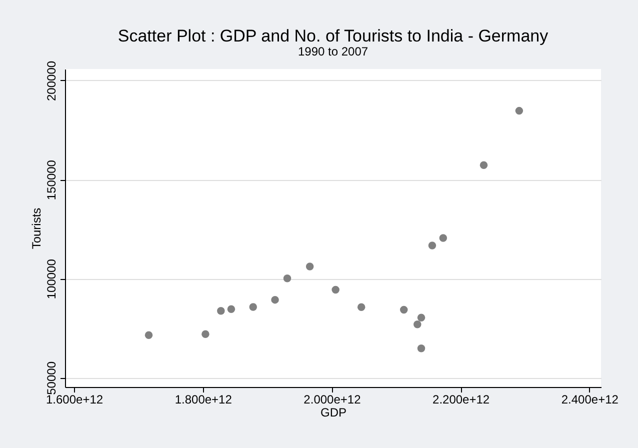 This screenshot has height=448, width=638. What do you see at coordinates (333, 51) in the screenshot?
I see `chart-subtitle: 1990 to 2007` at bounding box center [333, 51].